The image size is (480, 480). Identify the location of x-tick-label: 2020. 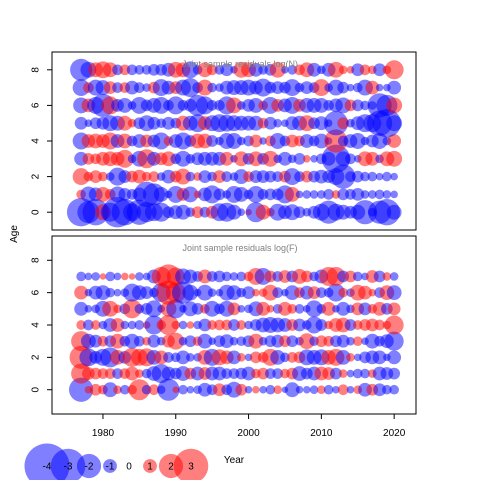
(394, 433).